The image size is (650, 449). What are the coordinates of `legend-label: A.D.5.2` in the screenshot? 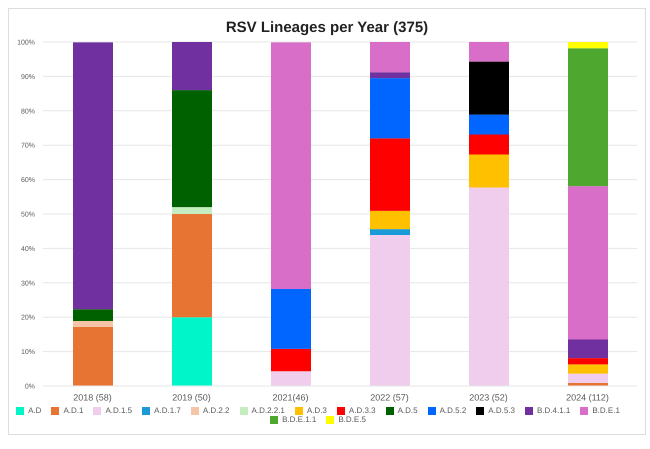 It's located at (453, 410).